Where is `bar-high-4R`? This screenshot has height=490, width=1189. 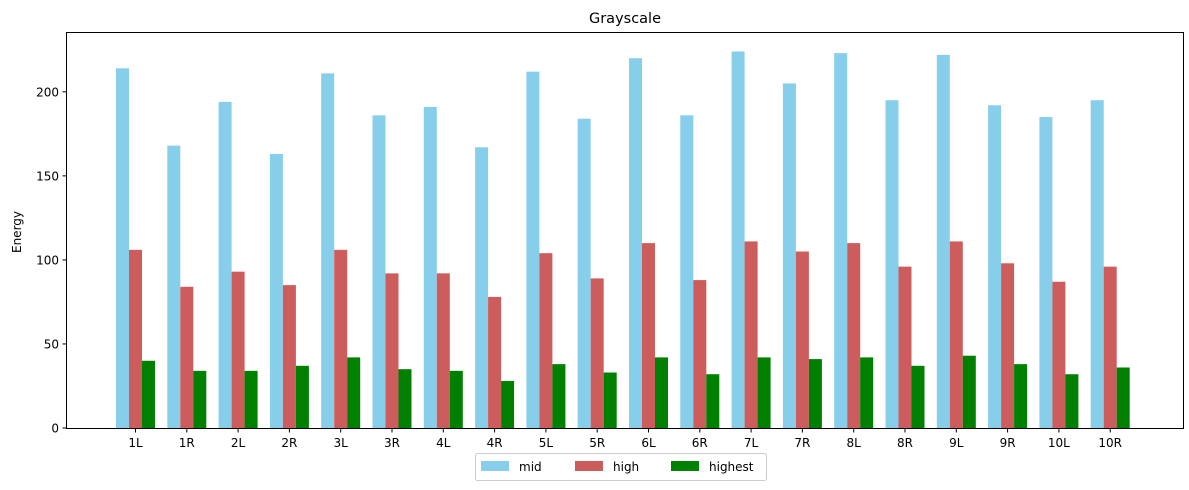
bar-high-4R is located at coordinates (495, 362).